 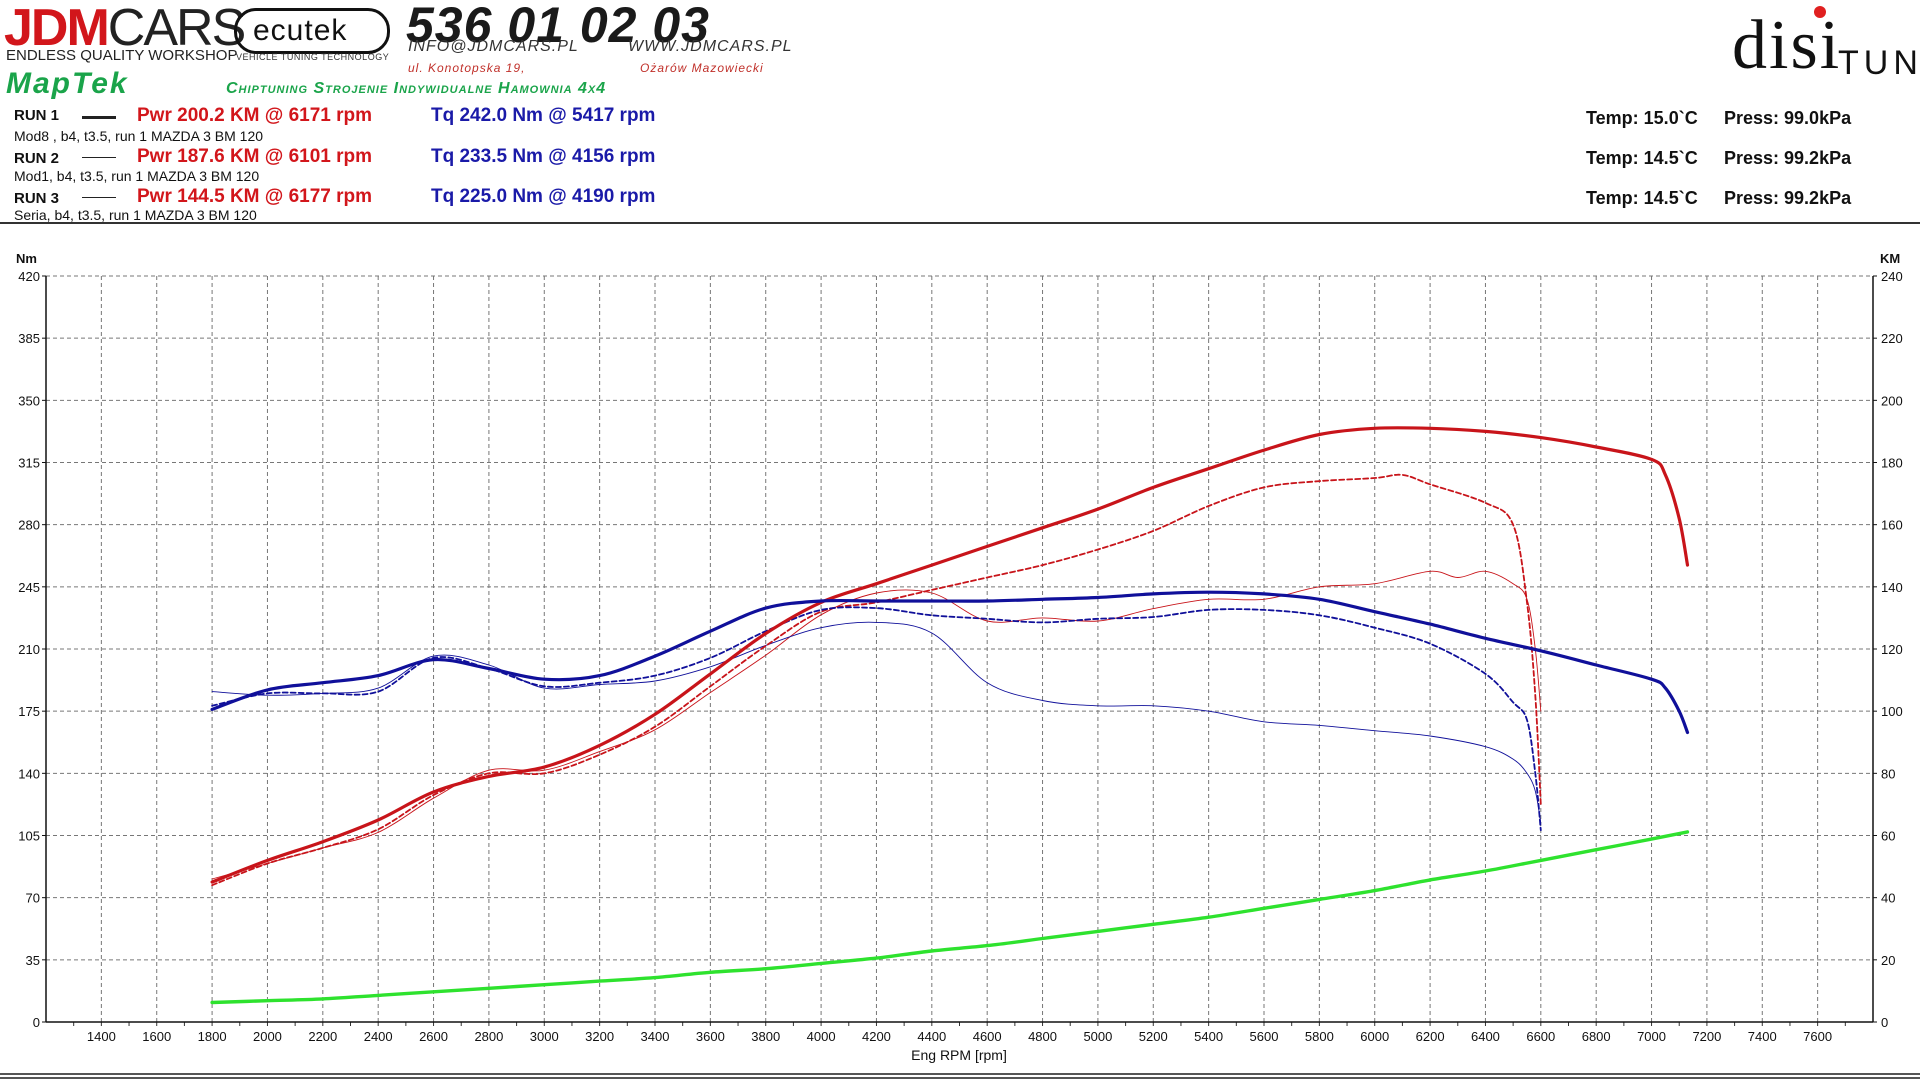 I want to click on x-tick-label: 2400, so click(x=378, y=1036).